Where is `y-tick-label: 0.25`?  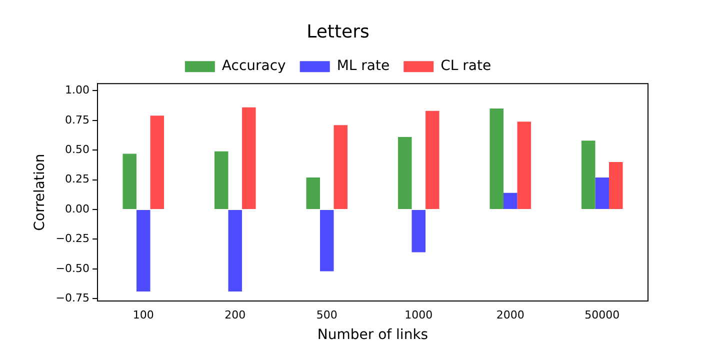 y-tick-label: 0.25 is located at coordinates (77, 179).